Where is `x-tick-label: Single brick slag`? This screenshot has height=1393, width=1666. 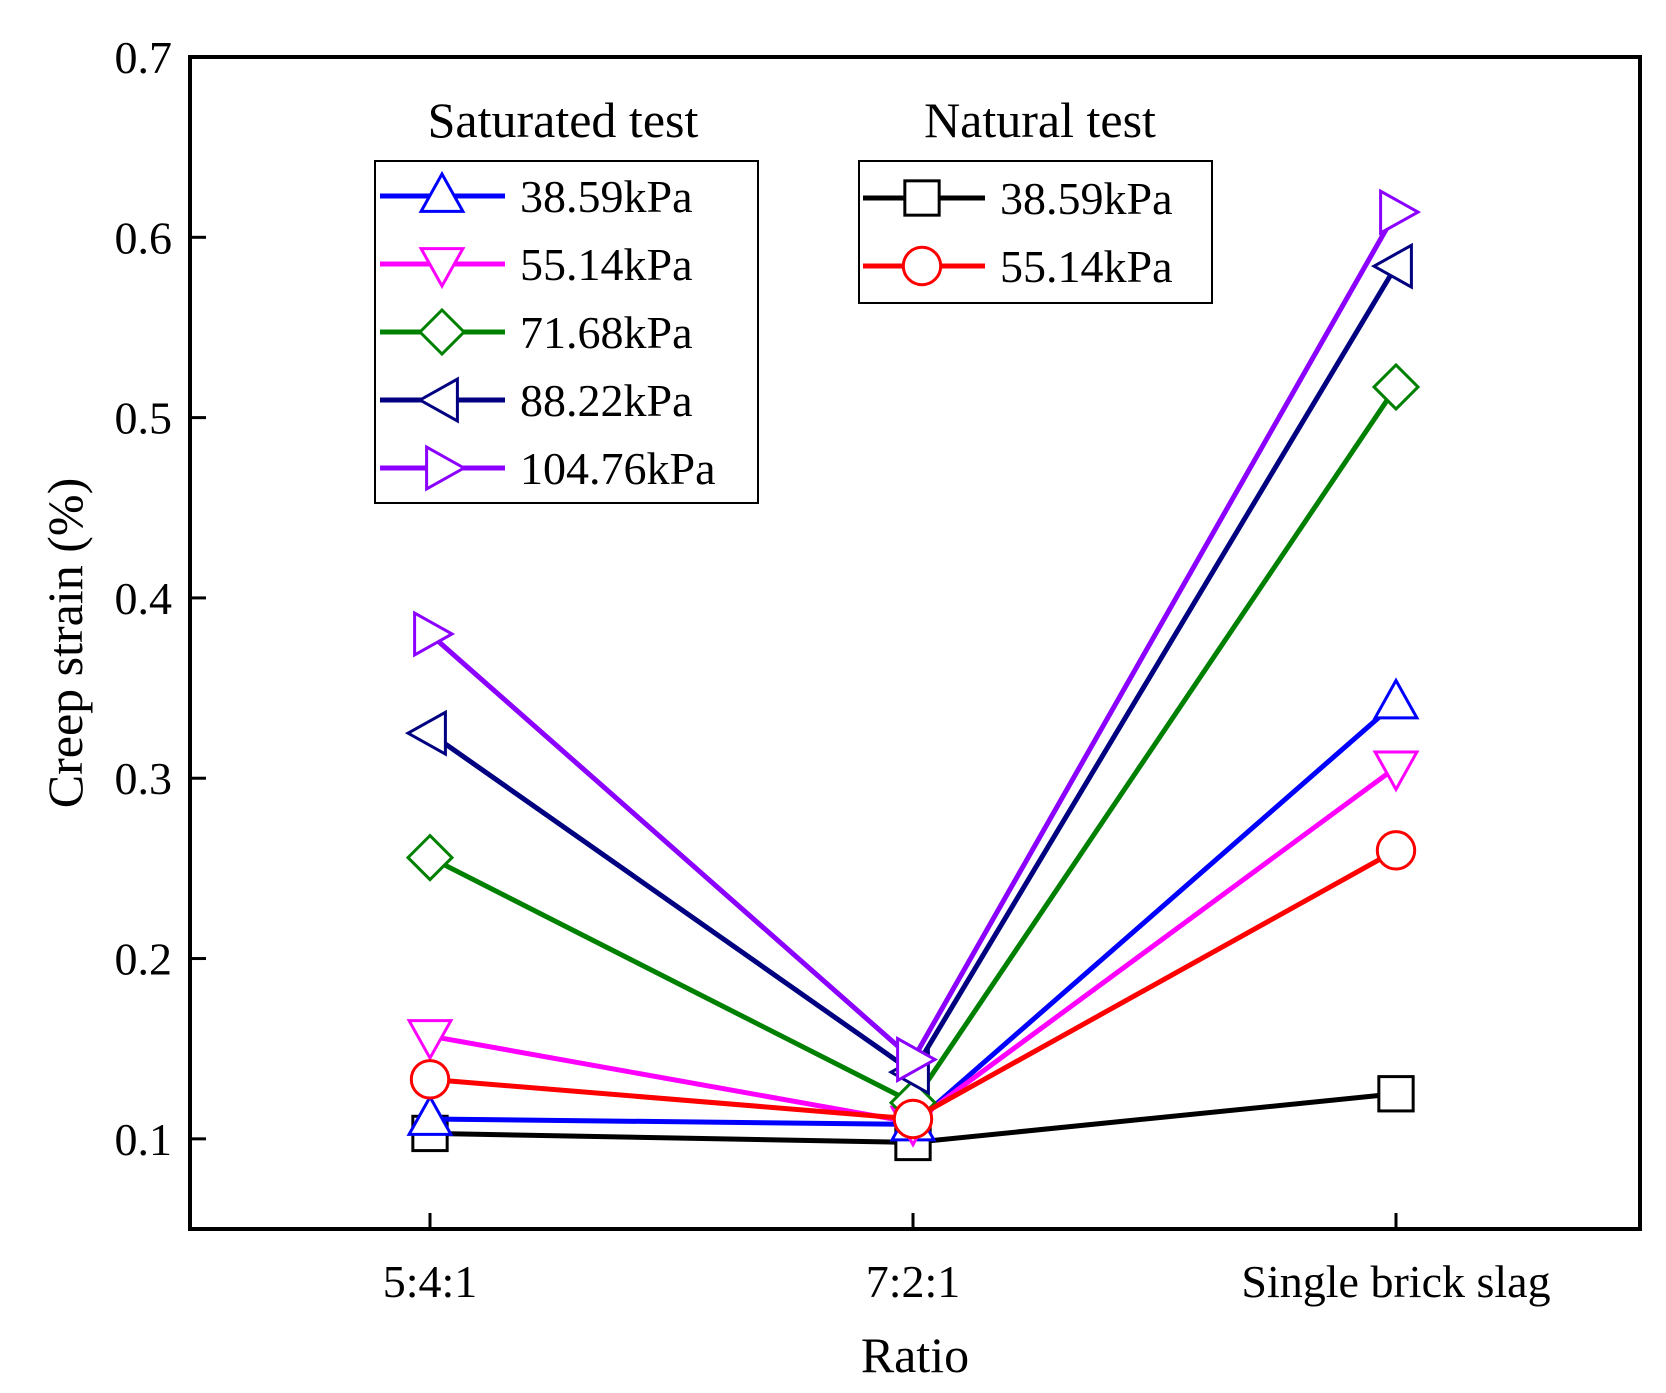
x-tick-label: Single brick slag is located at coordinates (1395, 1281).